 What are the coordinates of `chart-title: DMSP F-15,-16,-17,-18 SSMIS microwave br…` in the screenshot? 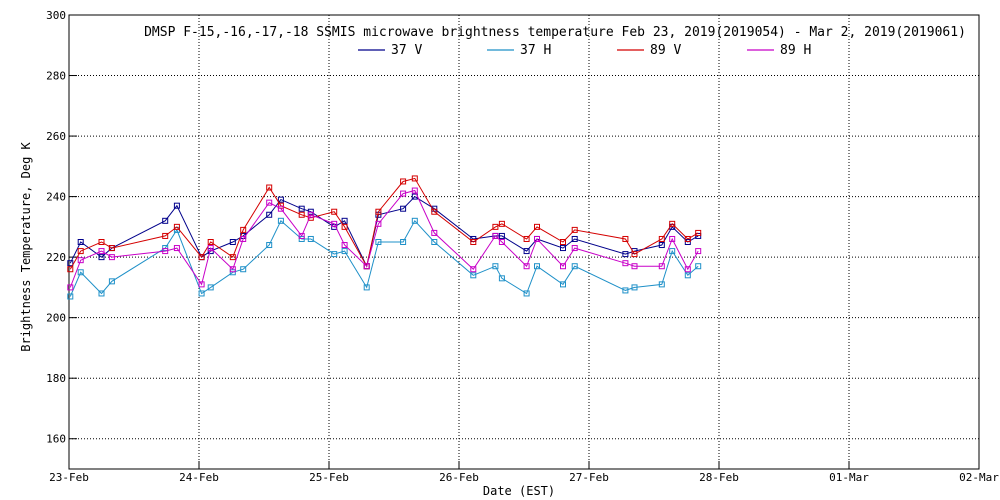 It's located at (555, 32).